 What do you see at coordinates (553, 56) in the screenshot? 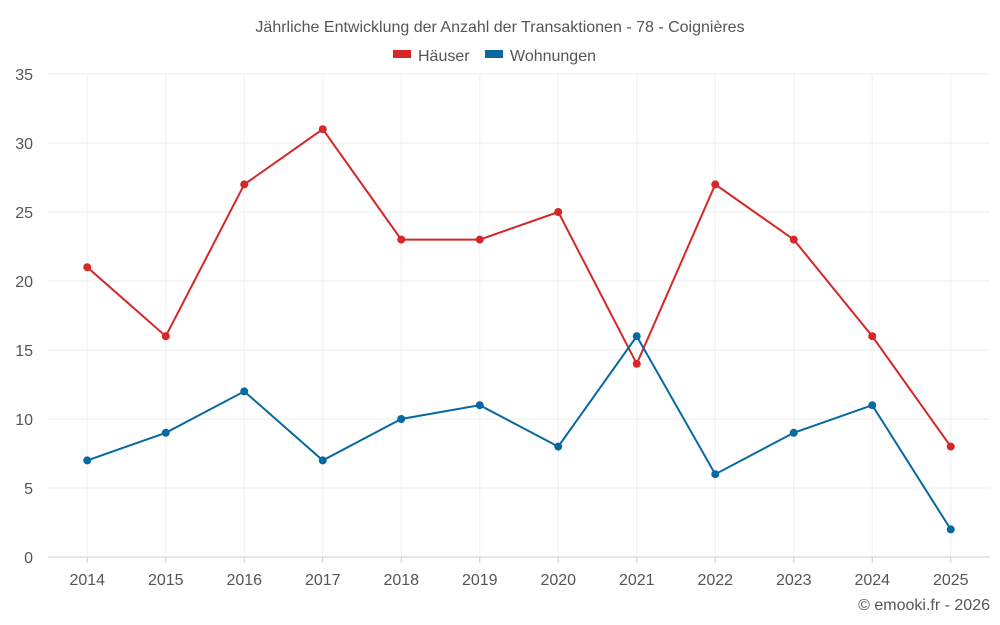
I see `legend-label: Wohnungen` at bounding box center [553, 56].